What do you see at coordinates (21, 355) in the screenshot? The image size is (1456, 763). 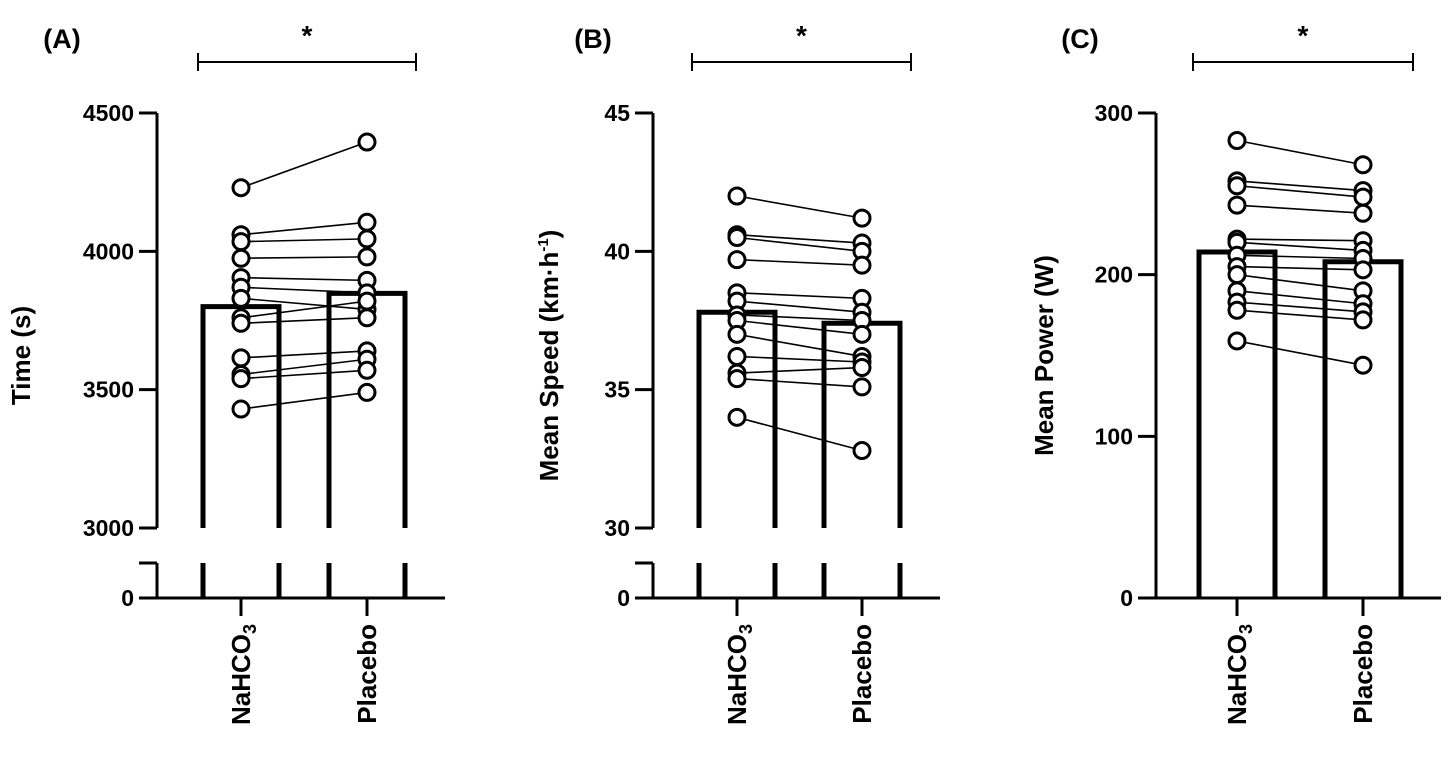 I see `y-axis-title: Time (s)` at bounding box center [21, 355].